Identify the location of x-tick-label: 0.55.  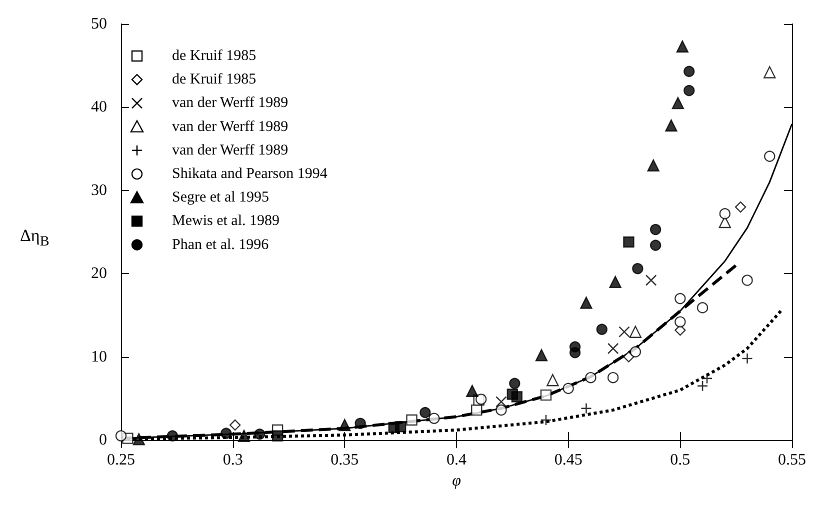
(792, 460).